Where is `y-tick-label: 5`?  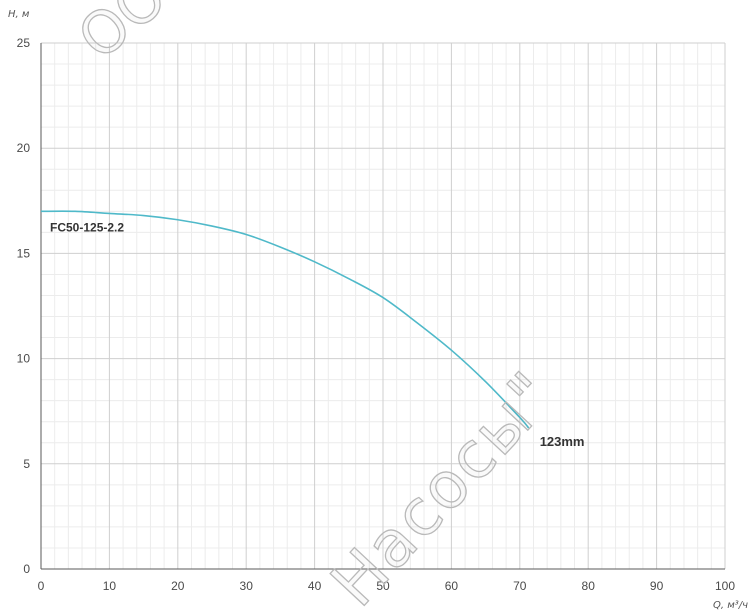
y-tick-label: 5 is located at coordinates (26, 464).